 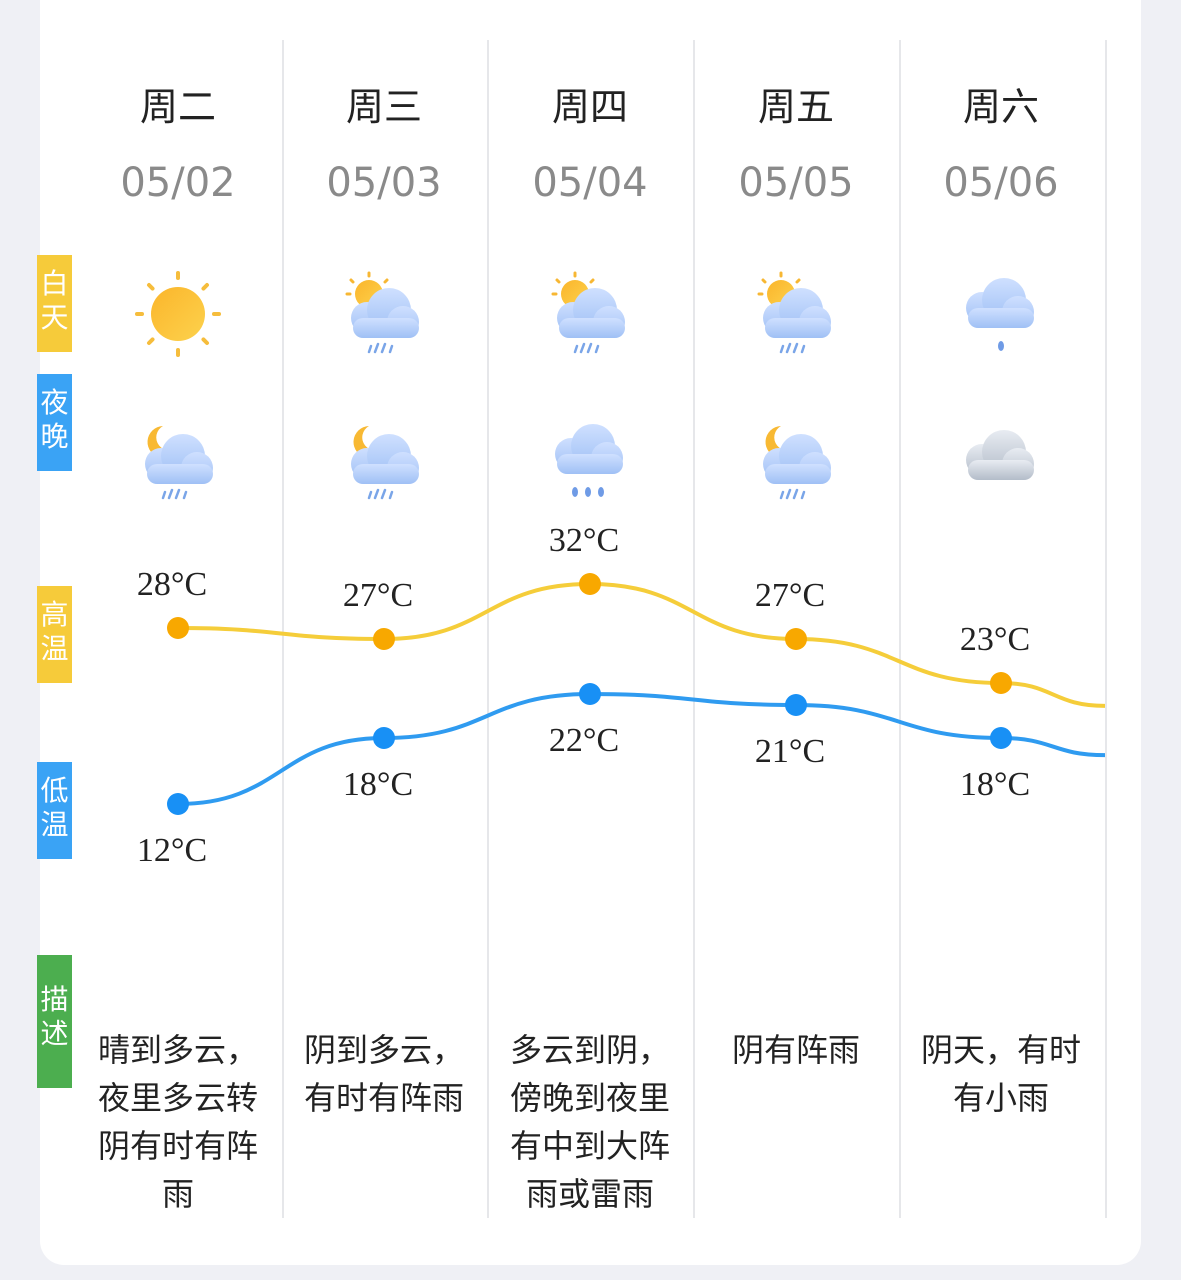 I want to click on day-date: 05/02, so click(x=178, y=183).